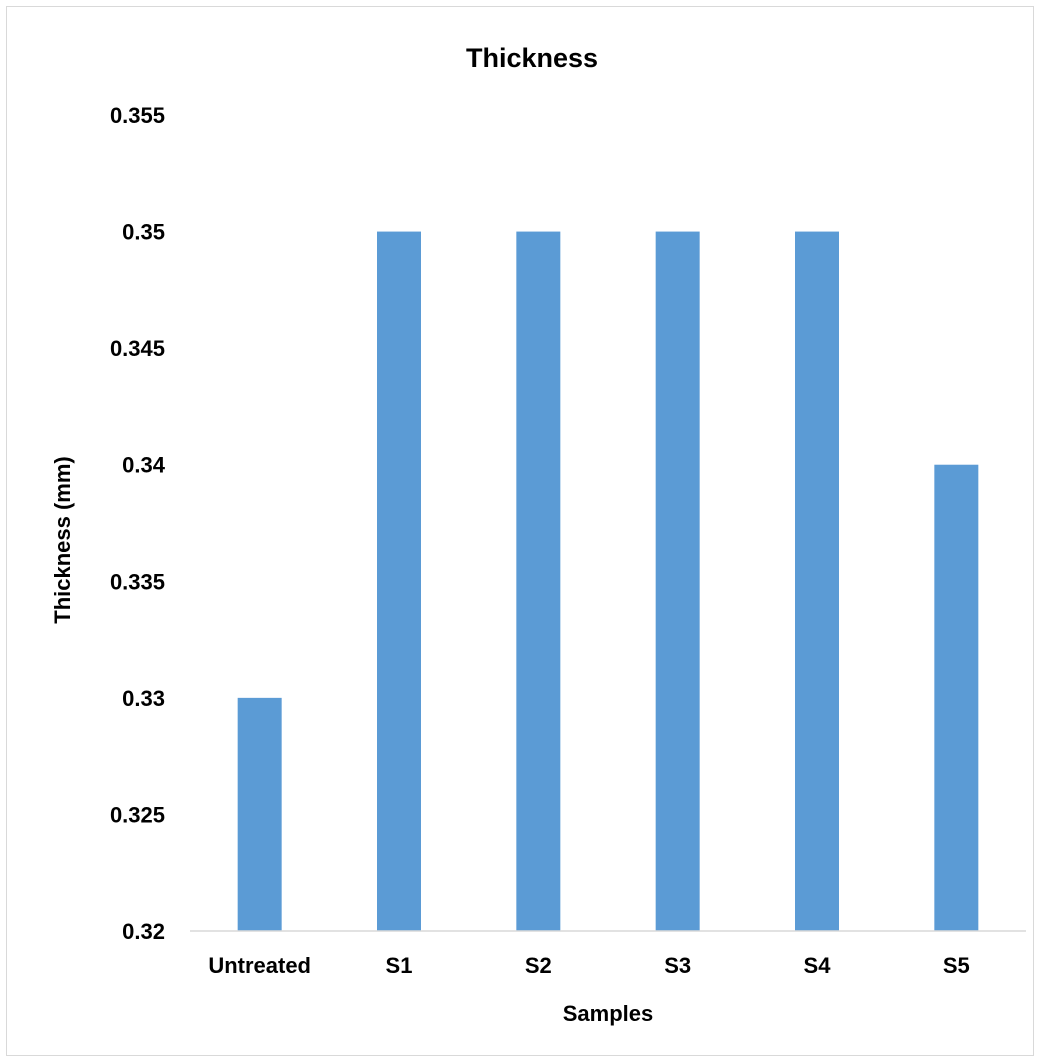  Describe the element at coordinates (818, 965) in the screenshot. I see `x-tick-label: S4` at that location.